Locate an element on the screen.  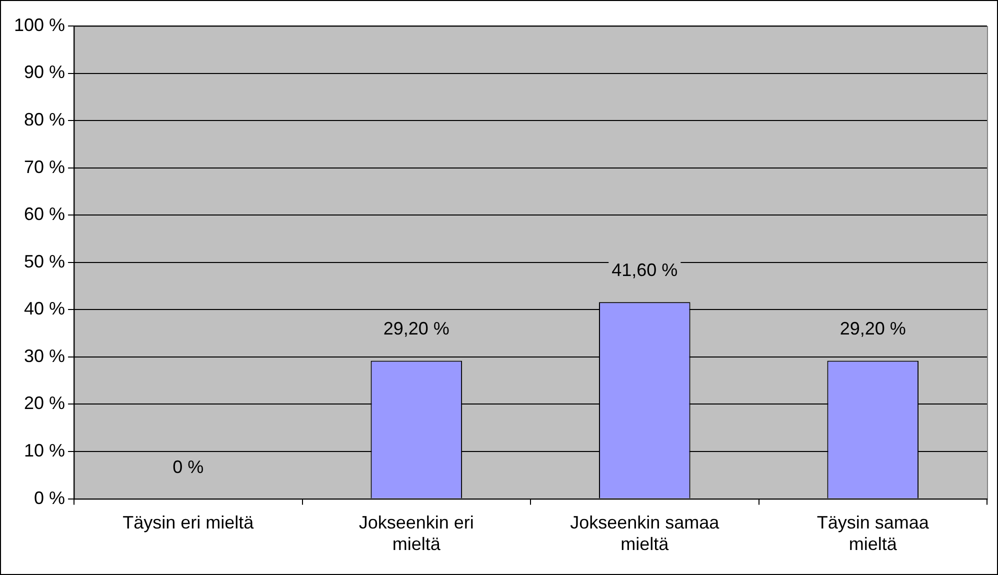
x-tick-label: Jokseenkin samaa mieltä is located at coordinates (645, 533).